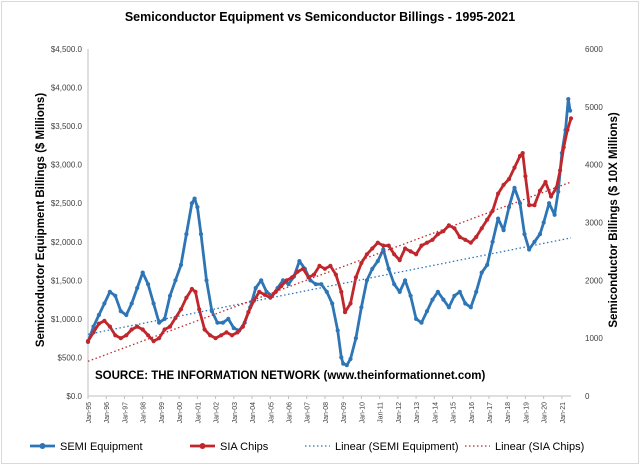 The height and width of the screenshot is (465, 640). I want to click on x-tick-label: Jan-96, so click(107, 413).